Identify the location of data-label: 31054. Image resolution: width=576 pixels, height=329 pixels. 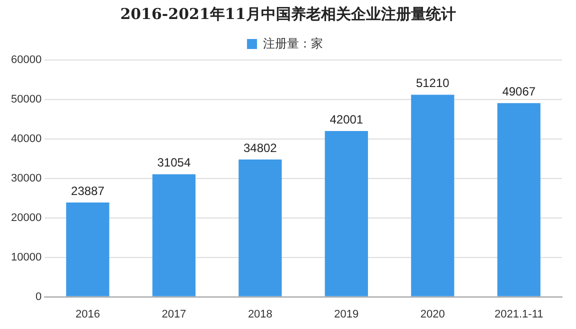
(174, 163).